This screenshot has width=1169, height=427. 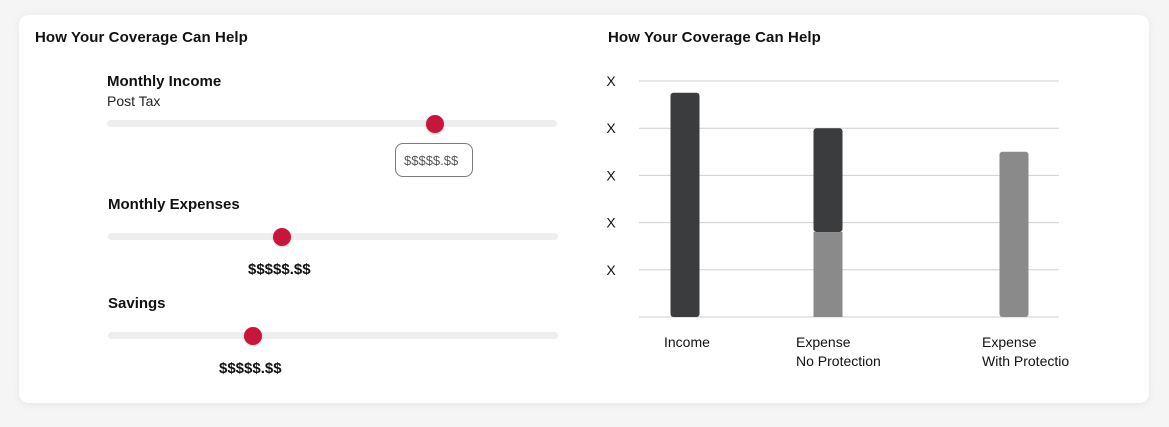 I want to click on monthly-income-label: Monthly Income, so click(x=164, y=81).